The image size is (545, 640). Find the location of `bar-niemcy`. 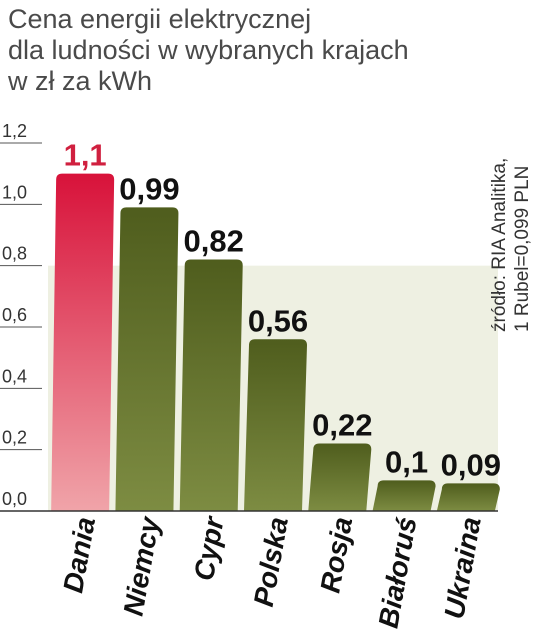

bar-niemcy is located at coordinates (147, 359).